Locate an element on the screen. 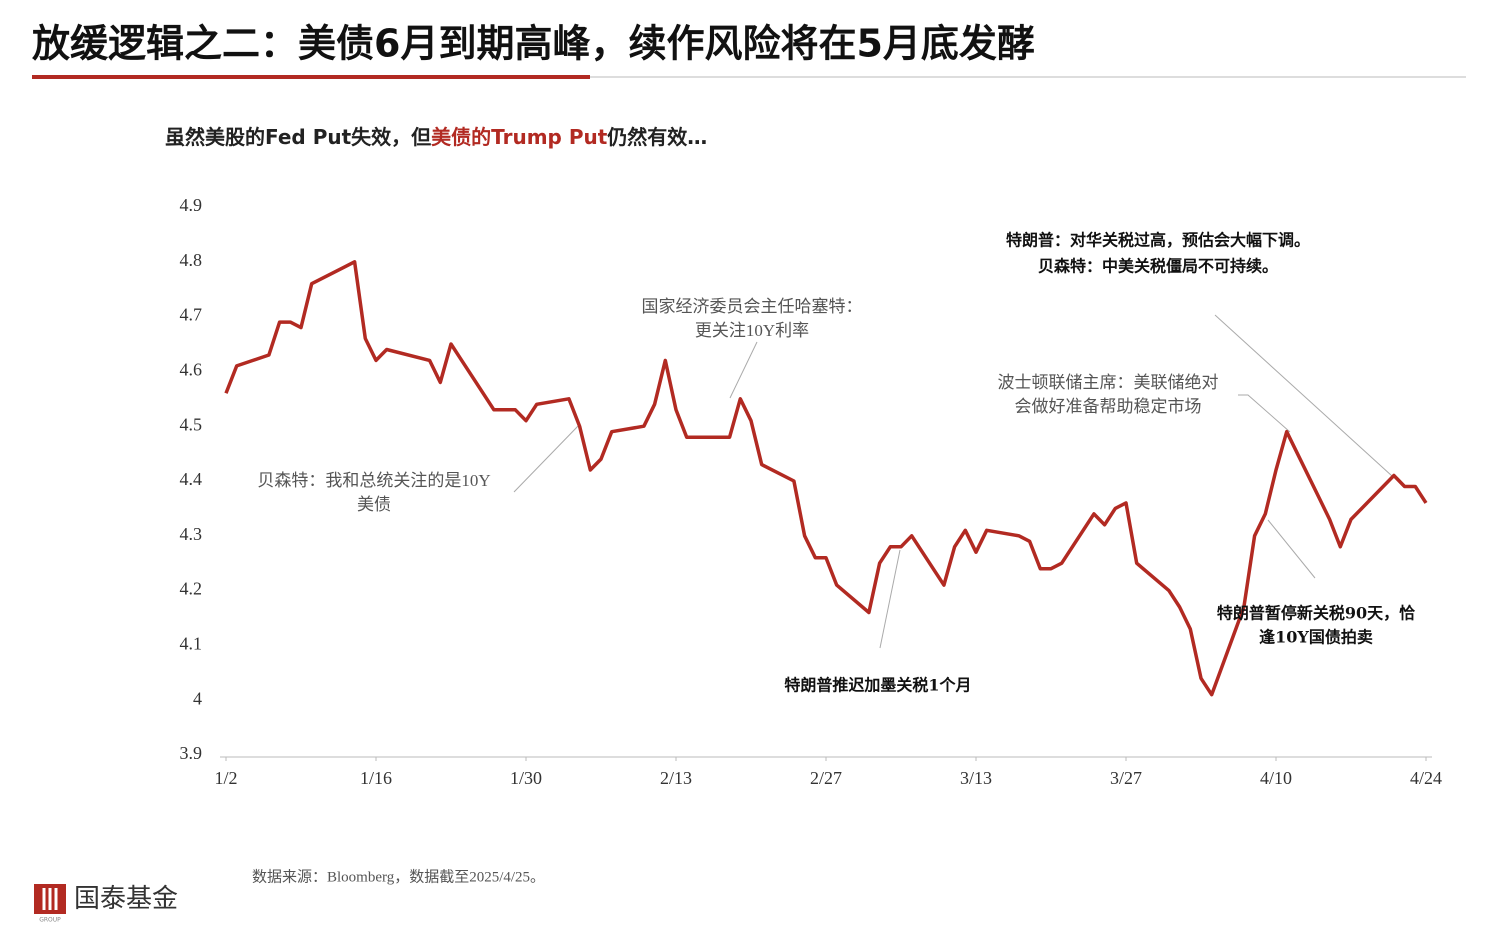 Image resolution: width=1510 pixels, height=943 pixels. x-tick-label: 4/10 is located at coordinates (1276, 778).